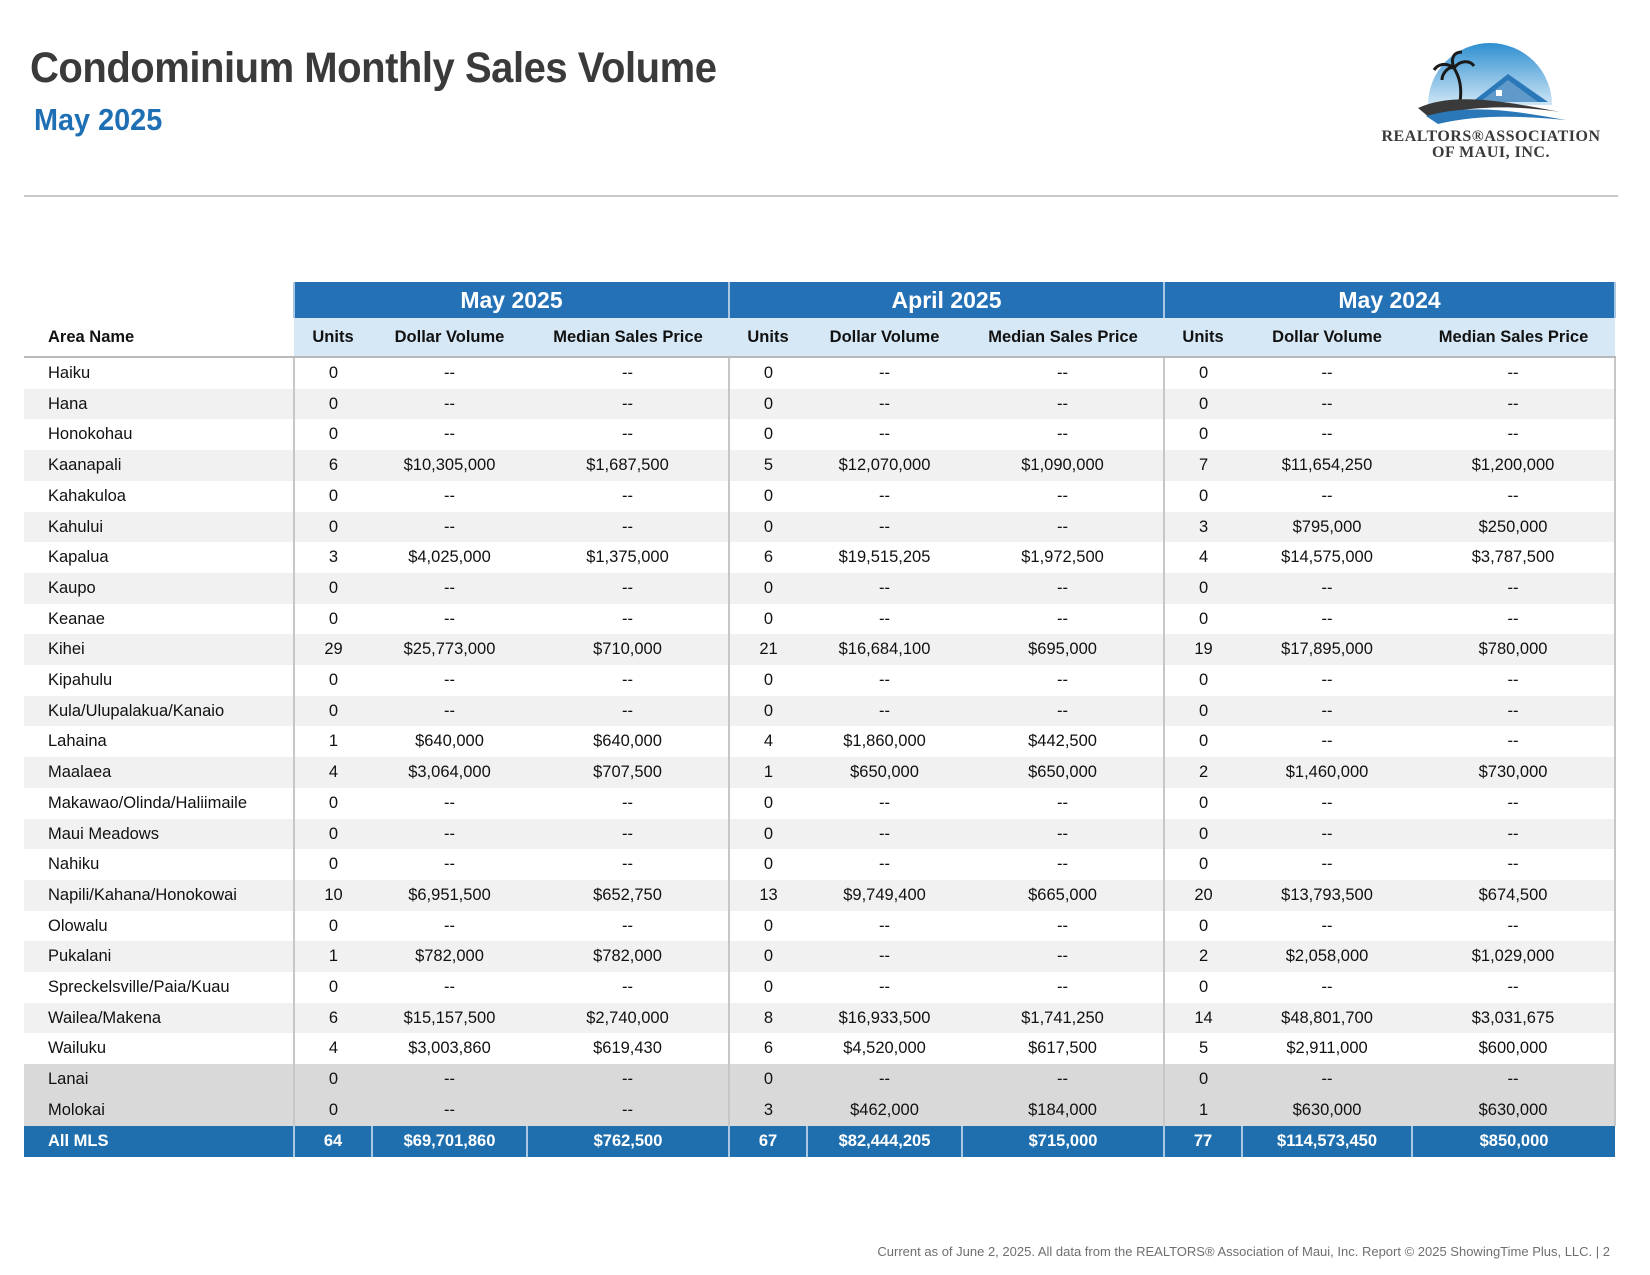  I want to click on area-name-cell: Kipahulu, so click(159, 680).